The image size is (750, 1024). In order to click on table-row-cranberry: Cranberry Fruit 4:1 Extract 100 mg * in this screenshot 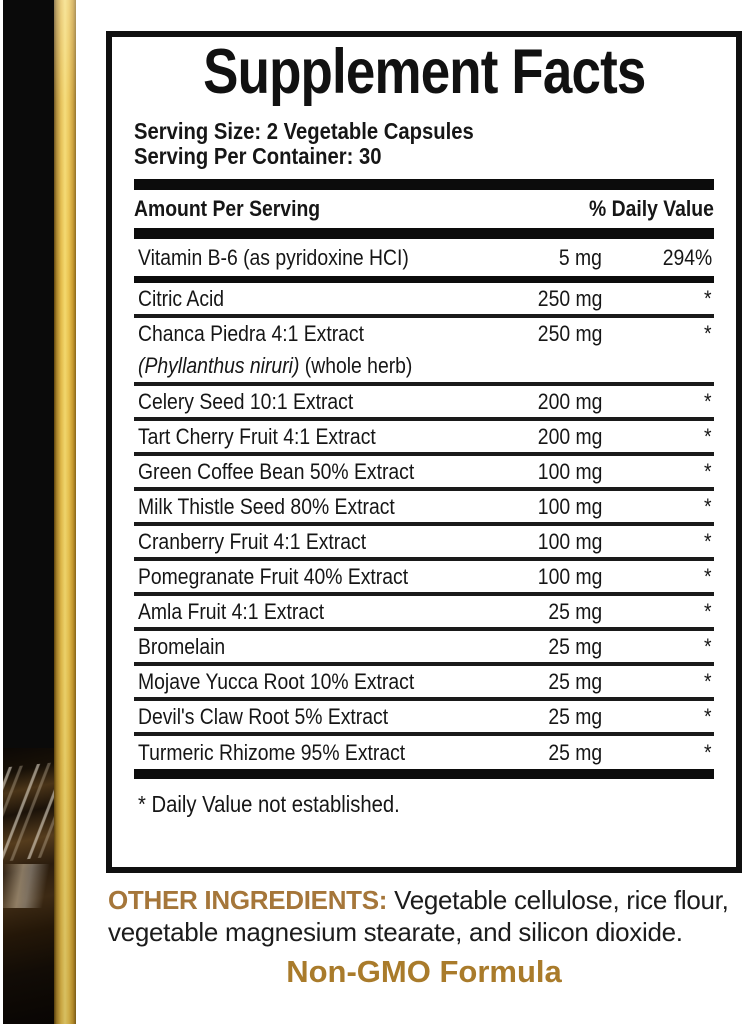, I will do `click(424, 543)`.